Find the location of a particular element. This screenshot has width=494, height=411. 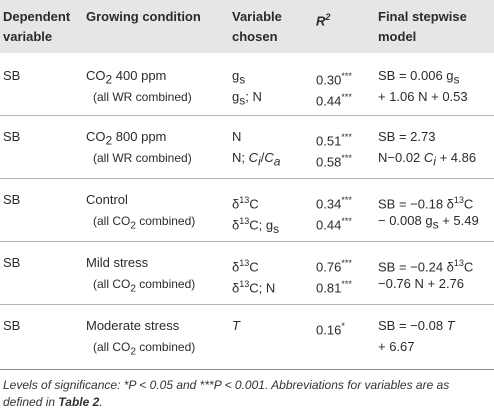

variable-cell-2: N; Ci/Ca is located at coordinates (256, 160).